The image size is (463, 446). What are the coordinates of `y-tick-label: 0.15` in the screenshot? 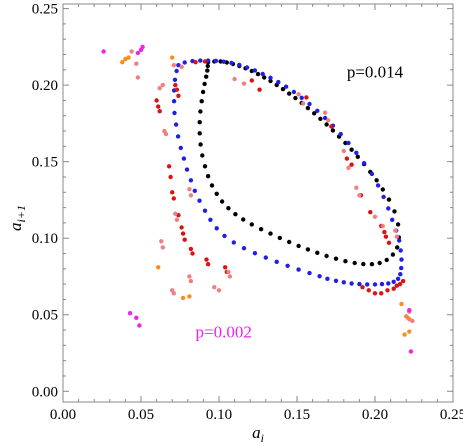 It's located at (45, 163).